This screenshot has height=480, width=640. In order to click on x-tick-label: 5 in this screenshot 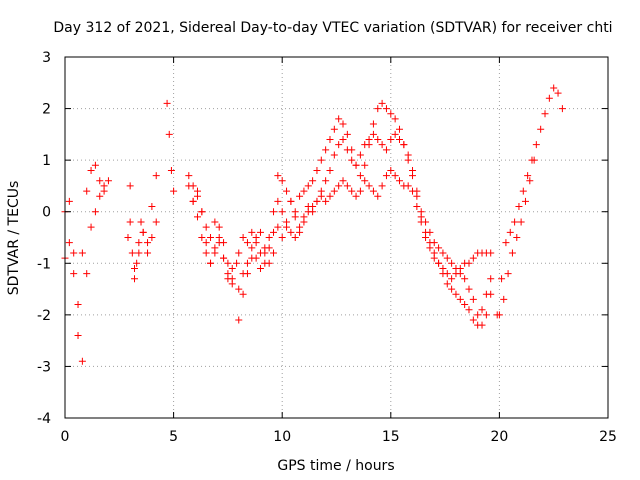, I will do `click(173, 437)`.